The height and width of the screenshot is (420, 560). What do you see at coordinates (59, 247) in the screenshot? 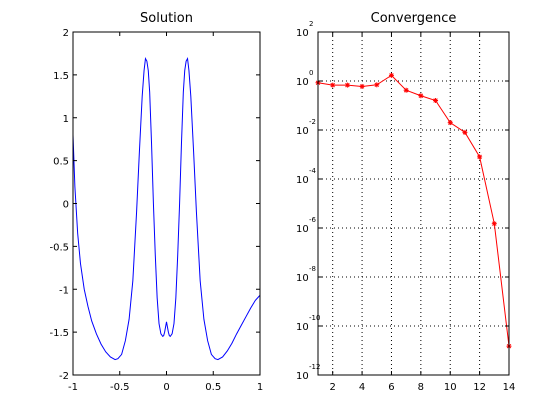
I see `solution-ytick-label: -0.5` at bounding box center [59, 247].